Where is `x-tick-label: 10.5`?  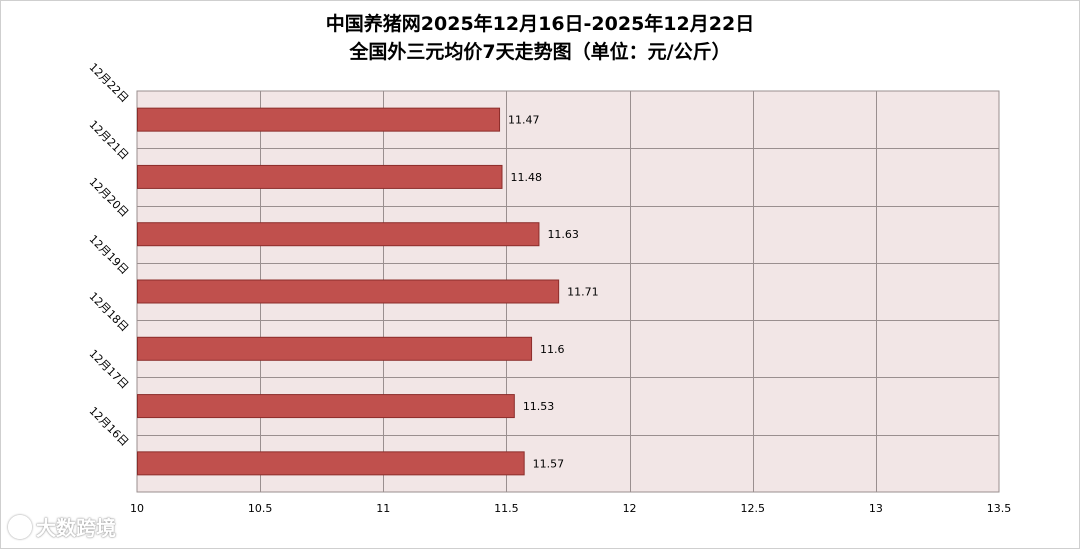
x-tick-label: 10.5 is located at coordinates (260, 508).